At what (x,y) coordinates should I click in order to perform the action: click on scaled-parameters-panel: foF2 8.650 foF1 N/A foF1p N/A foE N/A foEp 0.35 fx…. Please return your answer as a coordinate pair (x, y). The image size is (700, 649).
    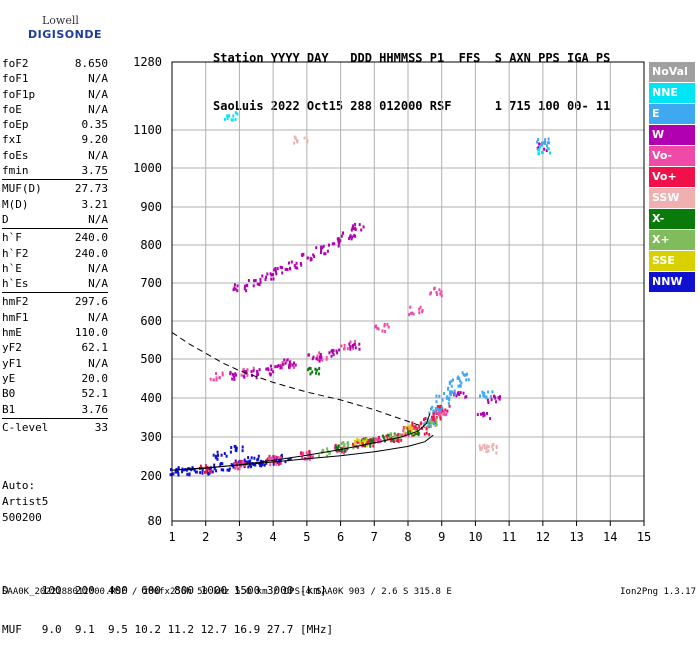
    Looking at the image, I should click on (55, 245).